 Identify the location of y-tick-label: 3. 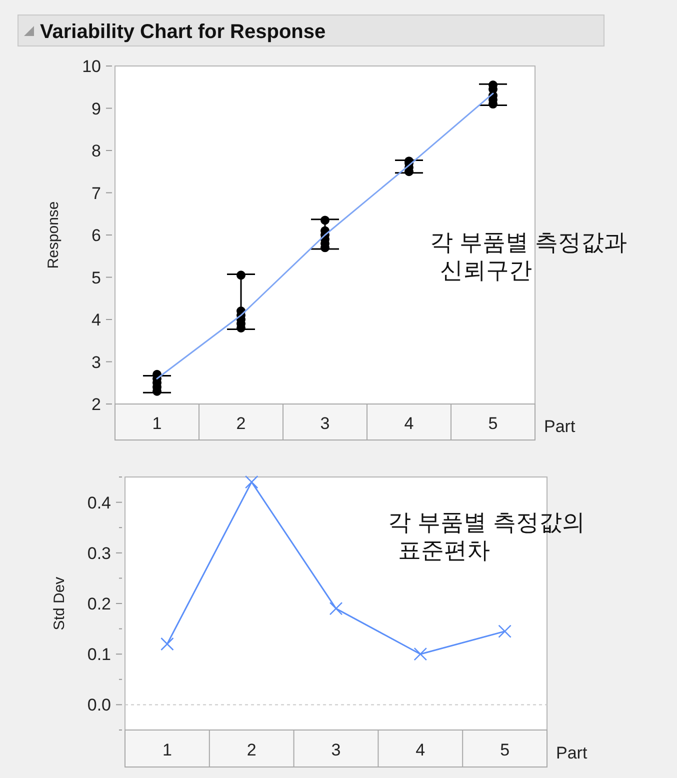
(96, 362).